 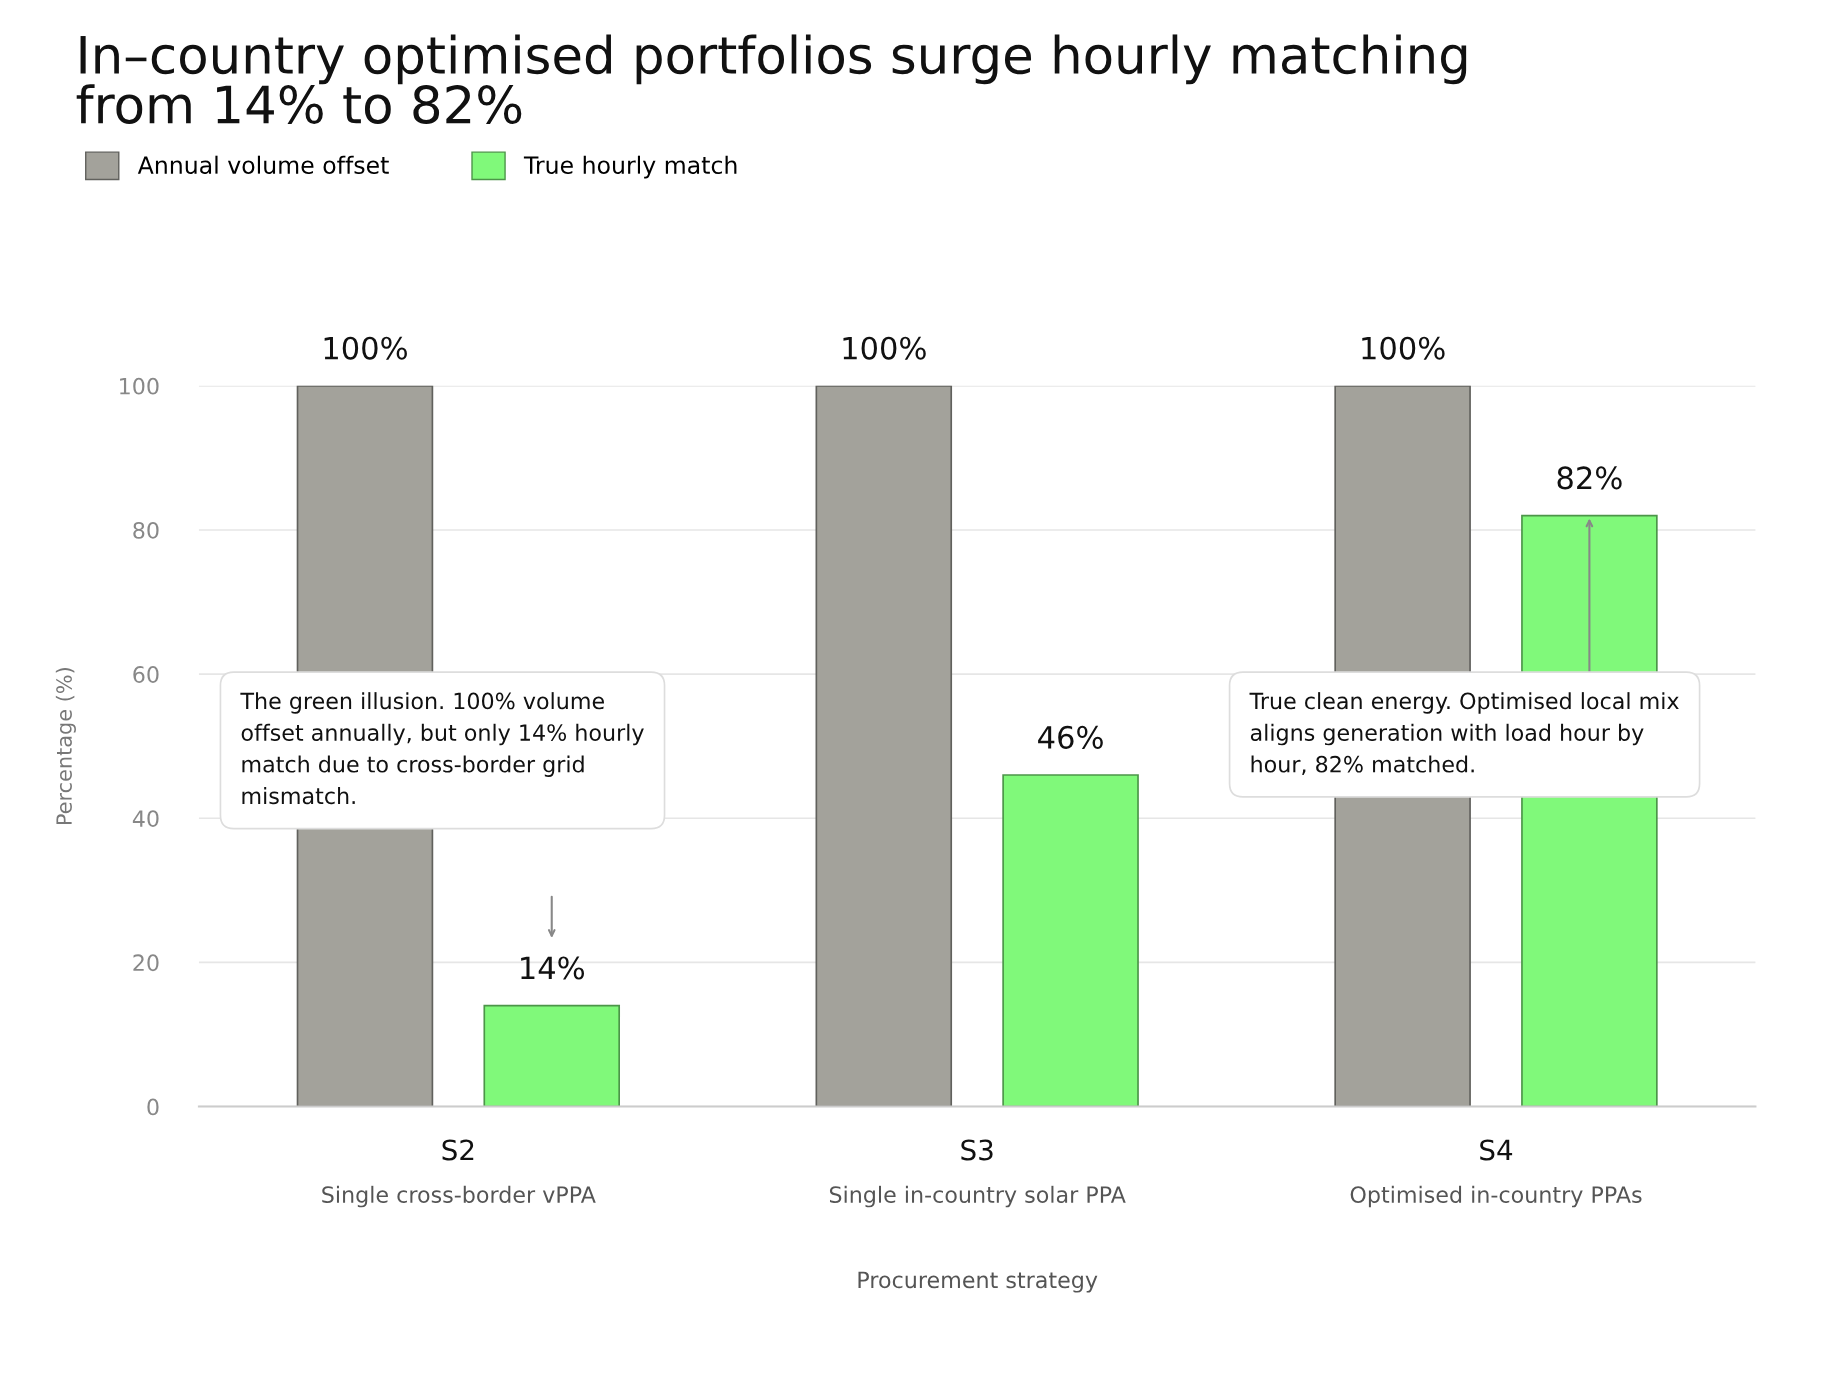 I want to click on y-tick-label: 20, so click(x=146, y=963).